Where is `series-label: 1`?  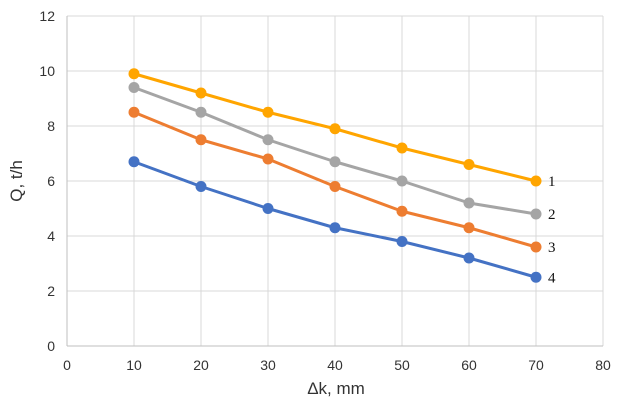
series-label: 1 is located at coordinates (552, 182).